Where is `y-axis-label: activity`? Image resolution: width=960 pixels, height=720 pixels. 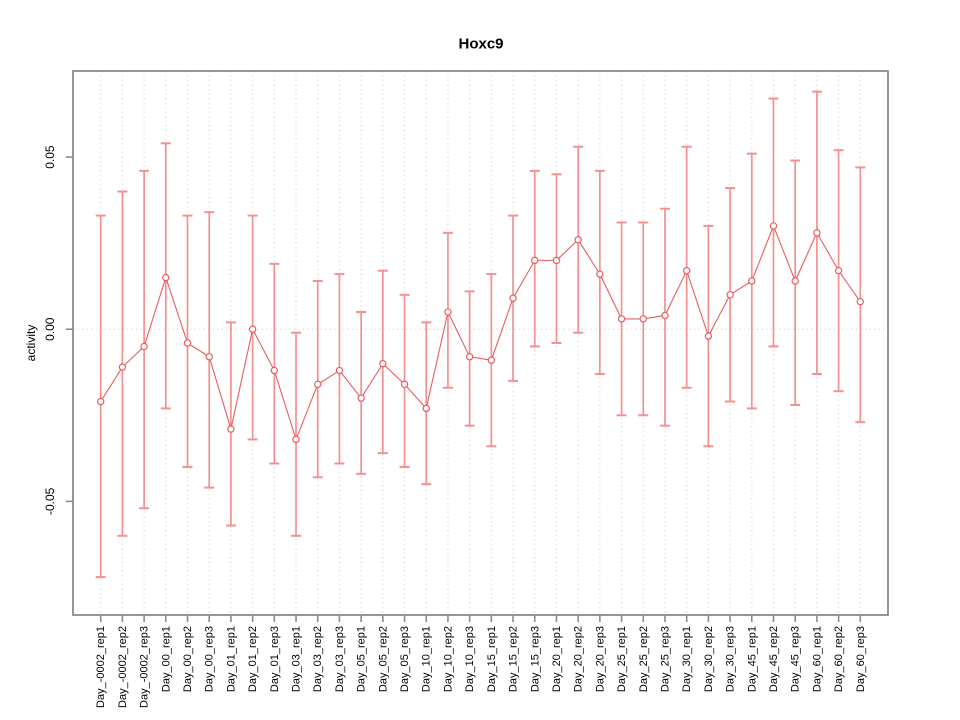
y-axis-label: activity is located at coordinates (31, 343).